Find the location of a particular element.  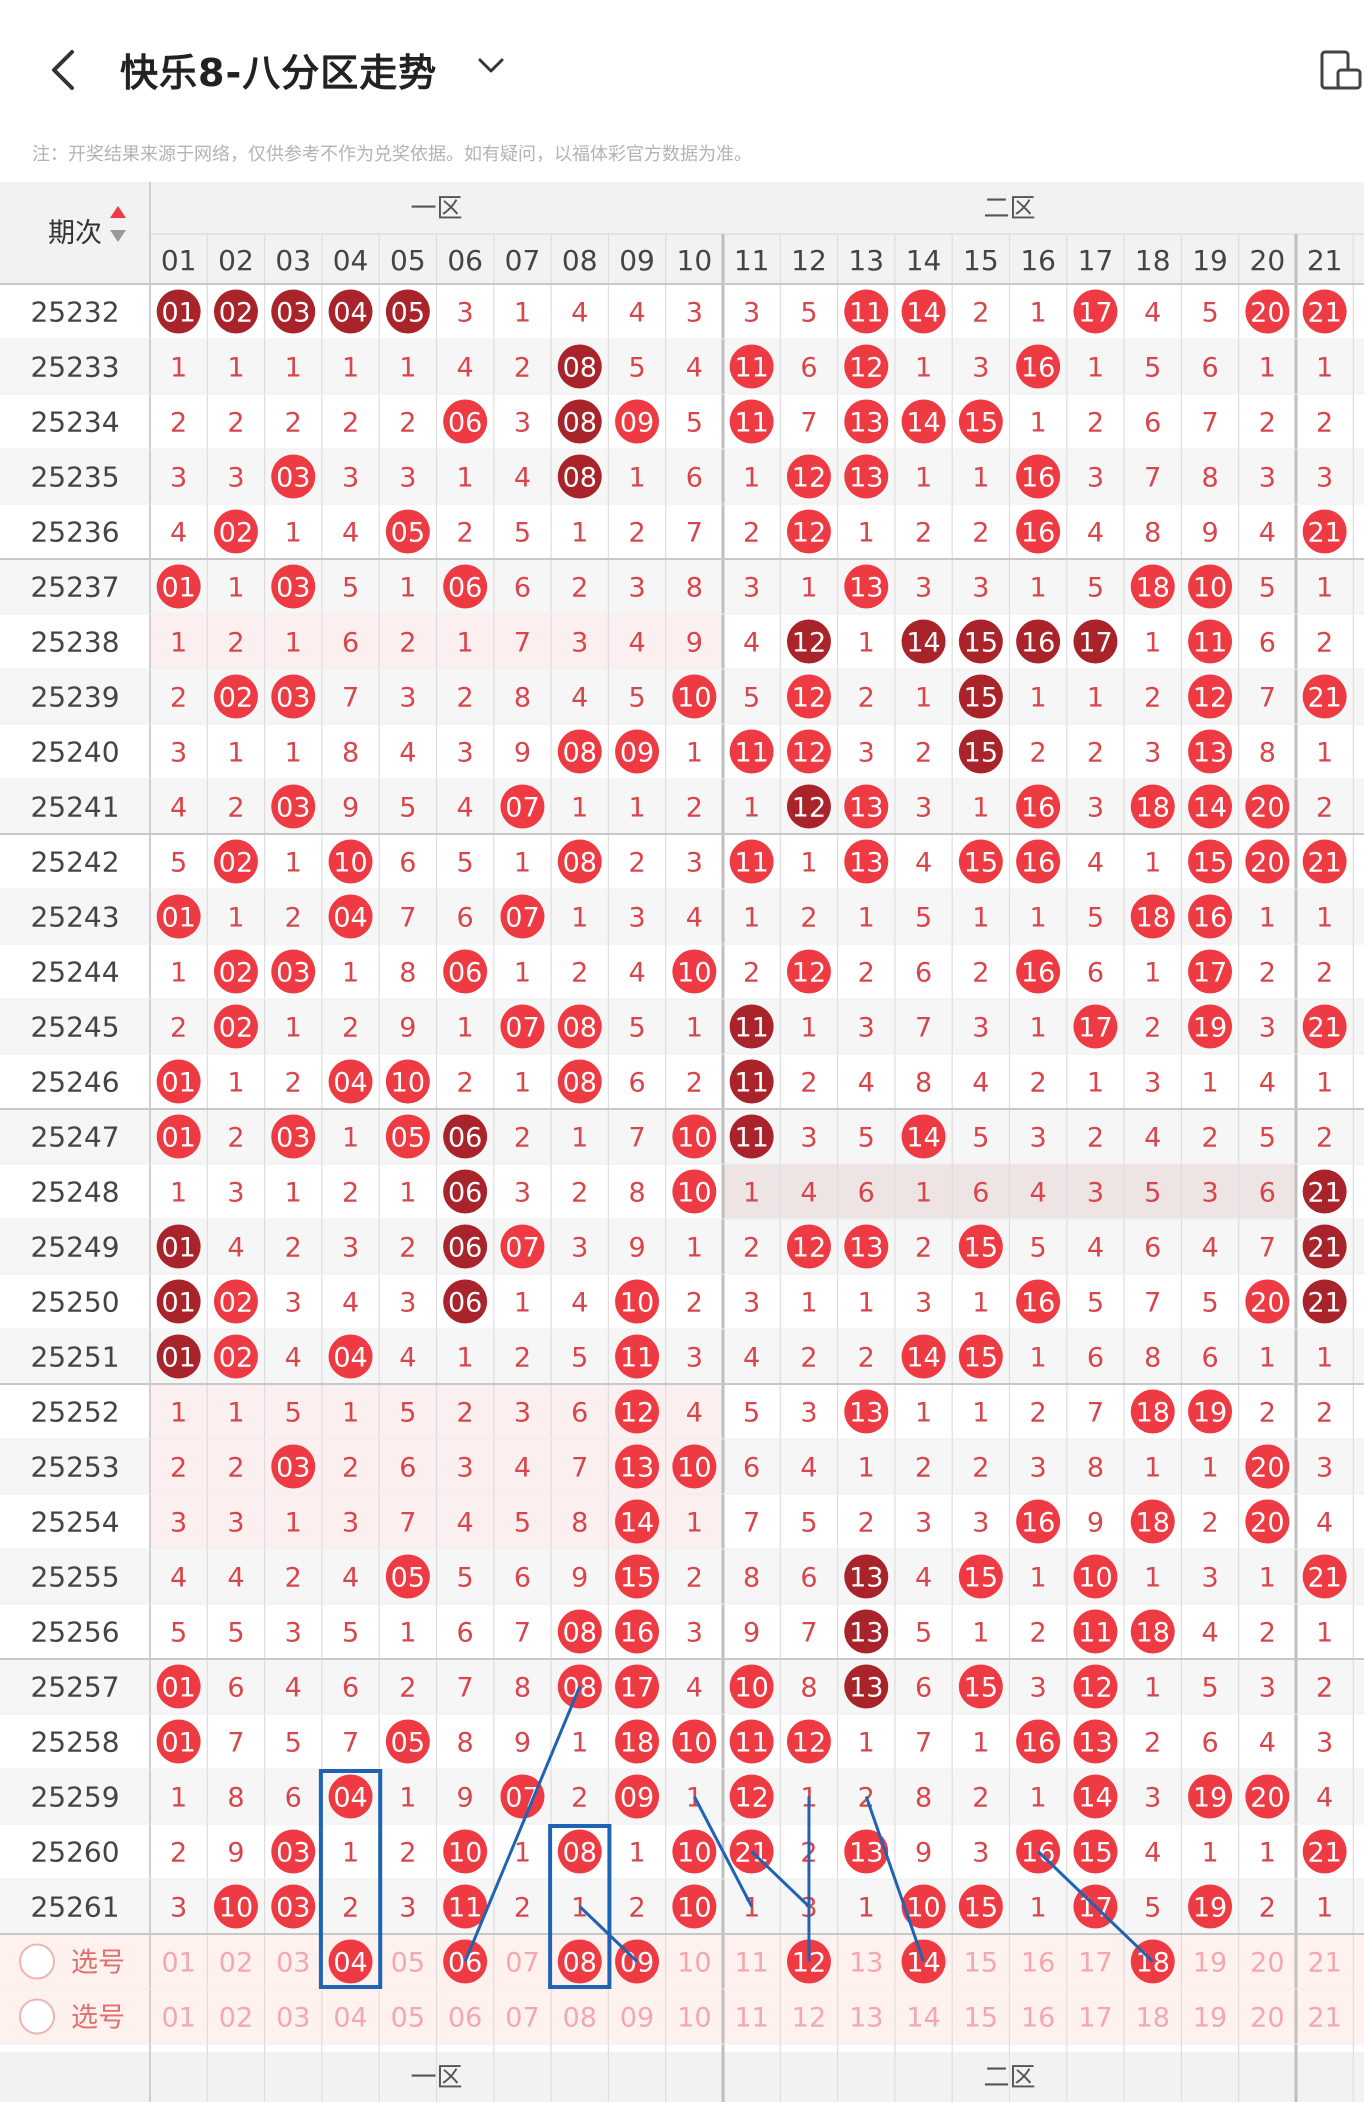

ball-number: 21 is located at coordinates (1324, 533).